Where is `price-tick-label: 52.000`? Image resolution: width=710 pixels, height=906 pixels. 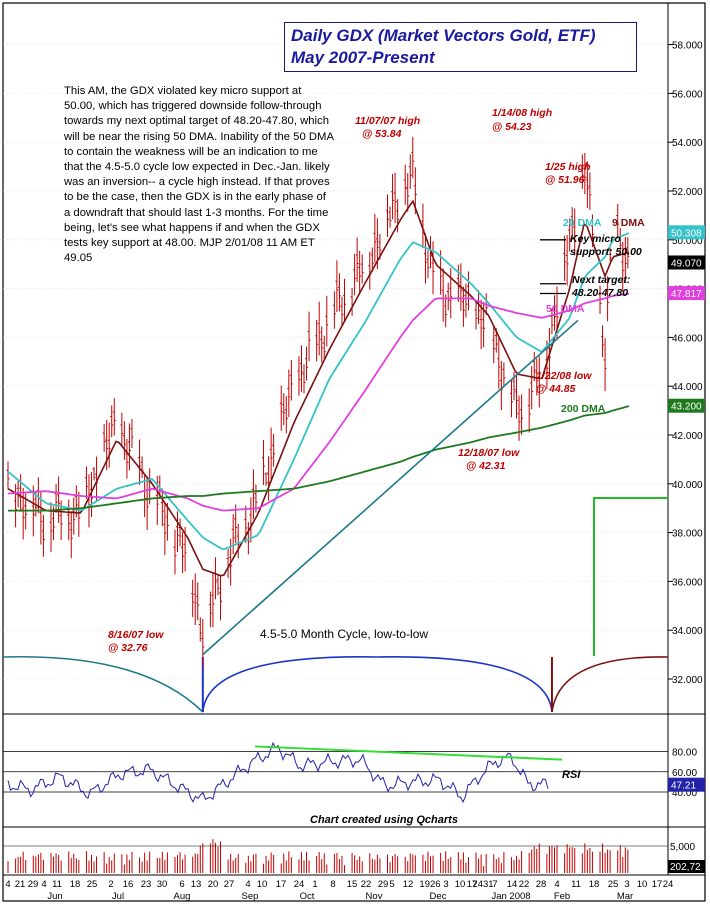
price-tick-label: 52.000 is located at coordinates (687, 192).